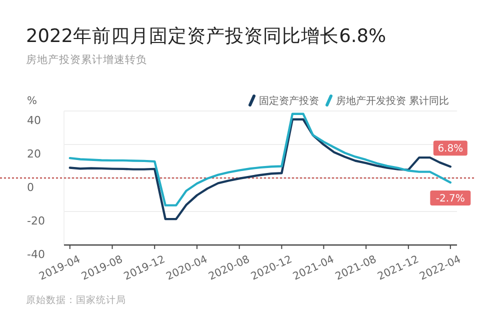 This screenshot has height=320, width=480. Describe the element at coordinates (450, 199) in the screenshot. I see `data-label: -2.7%` at that location.